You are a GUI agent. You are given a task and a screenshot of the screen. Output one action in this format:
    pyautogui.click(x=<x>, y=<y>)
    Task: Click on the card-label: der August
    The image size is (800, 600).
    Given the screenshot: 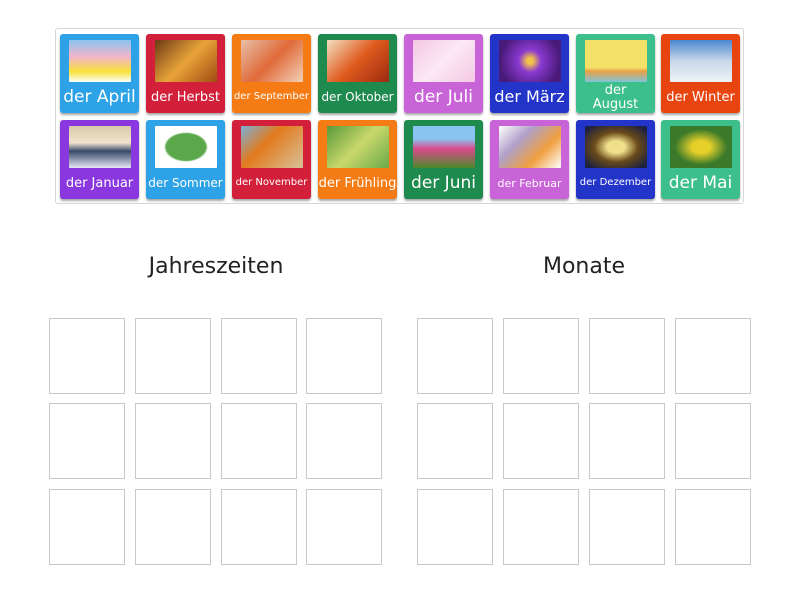 What is the action you would take?
    pyautogui.click(x=615, y=97)
    